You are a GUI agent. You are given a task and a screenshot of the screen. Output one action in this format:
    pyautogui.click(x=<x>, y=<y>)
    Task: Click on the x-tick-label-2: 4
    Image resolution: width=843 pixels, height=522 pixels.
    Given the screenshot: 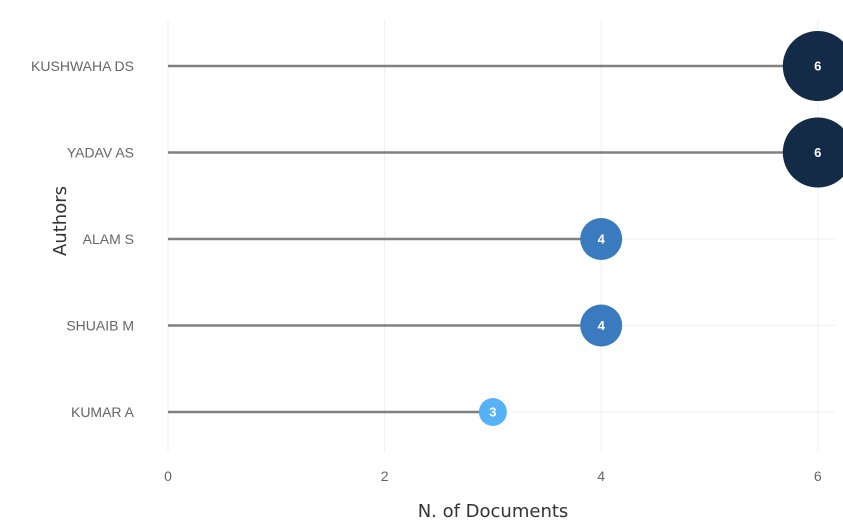 What is the action you would take?
    pyautogui.click(x=601, y=476)
    